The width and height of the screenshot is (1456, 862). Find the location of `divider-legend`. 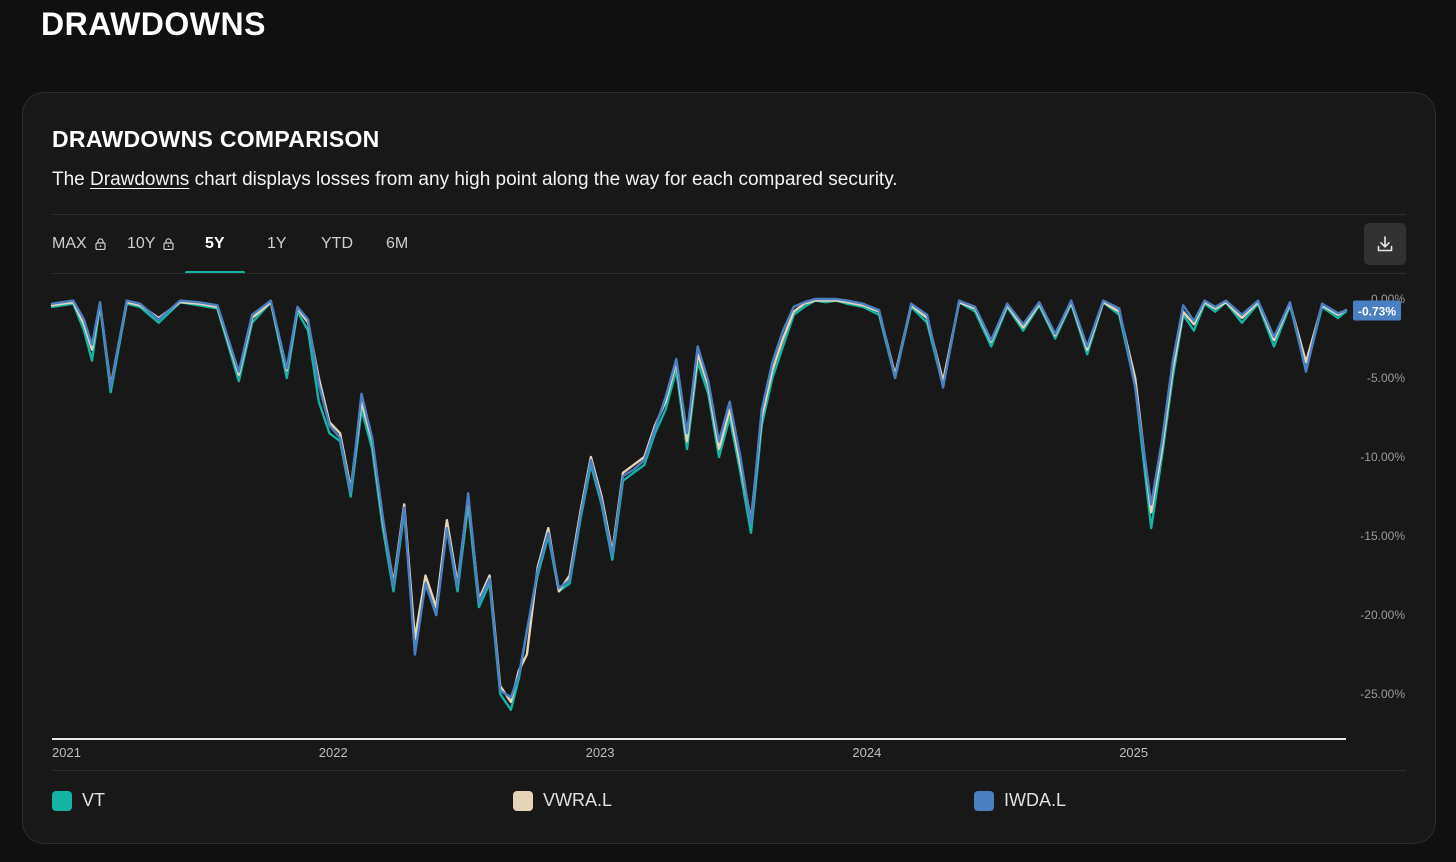

divider-legend is located at coordinates (729, 770).